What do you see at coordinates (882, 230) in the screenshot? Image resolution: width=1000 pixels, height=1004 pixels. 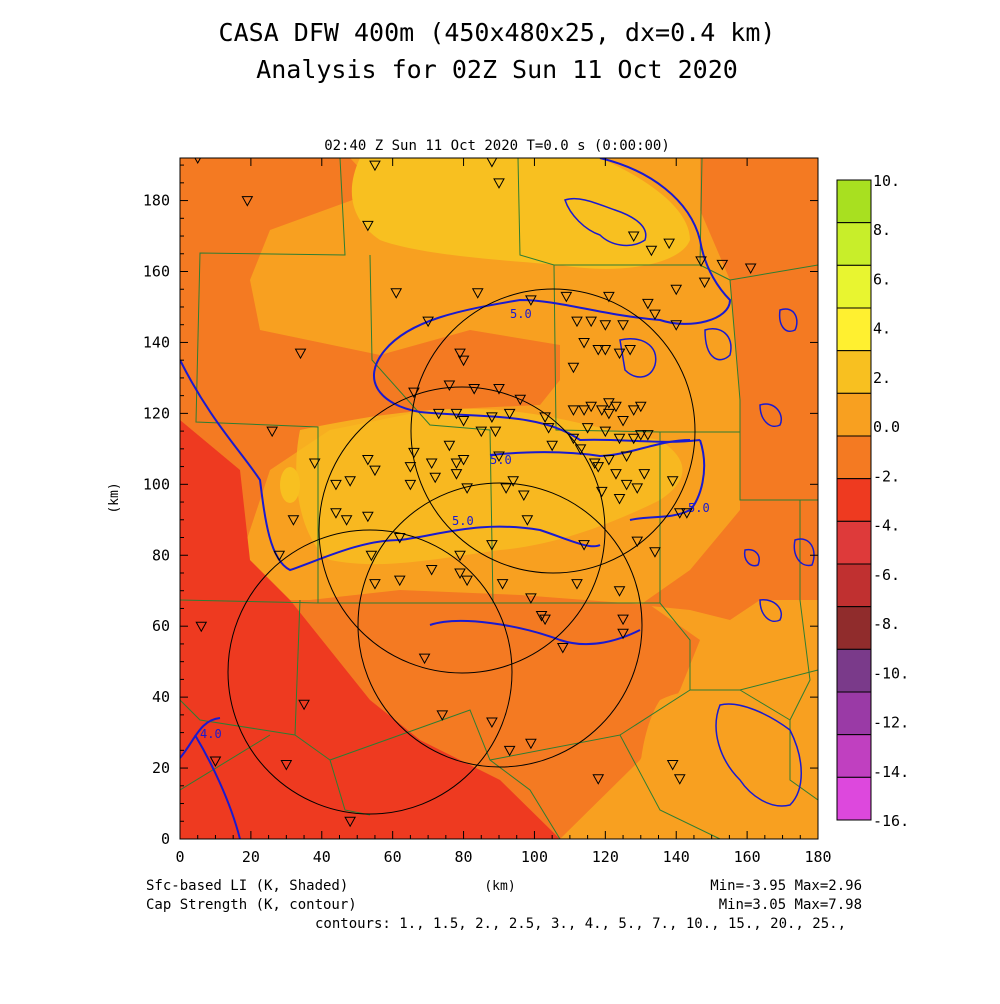 I see `colorbar-label: 8.` at bounding box center [882, 230].